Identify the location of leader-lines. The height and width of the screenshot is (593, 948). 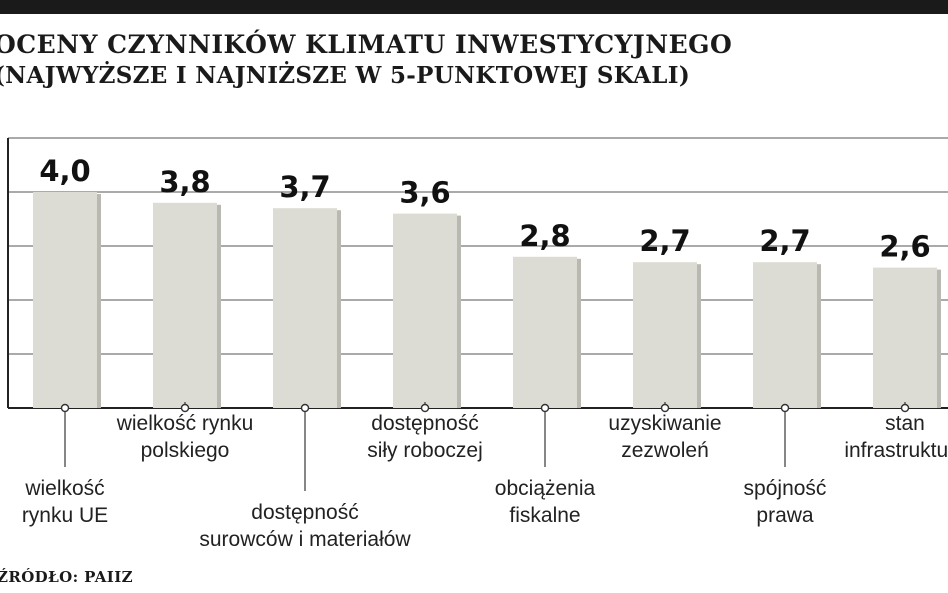
(485, 446).